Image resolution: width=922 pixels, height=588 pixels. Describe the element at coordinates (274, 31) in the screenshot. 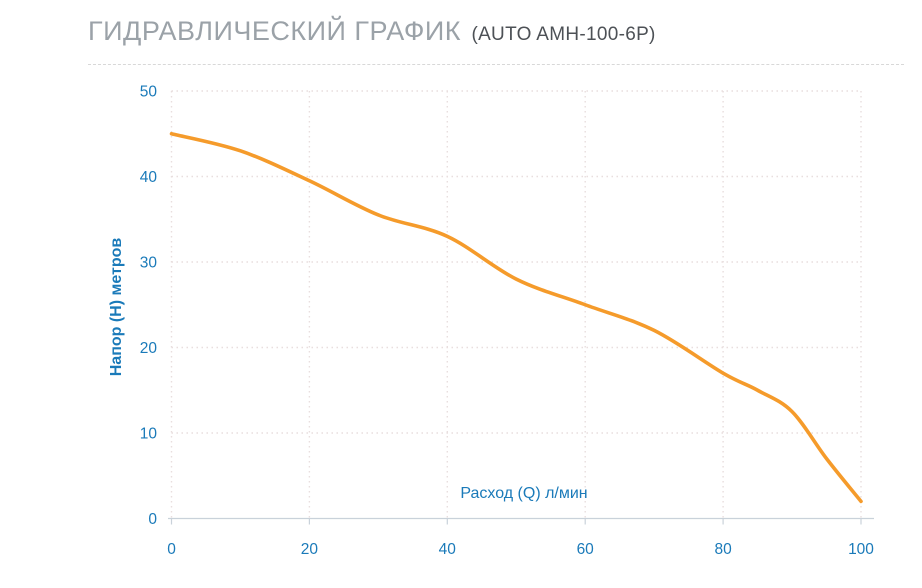

I see `page-title: ГИДРАВЛИЧЕСКИЙ ГРАФИК` at that location.